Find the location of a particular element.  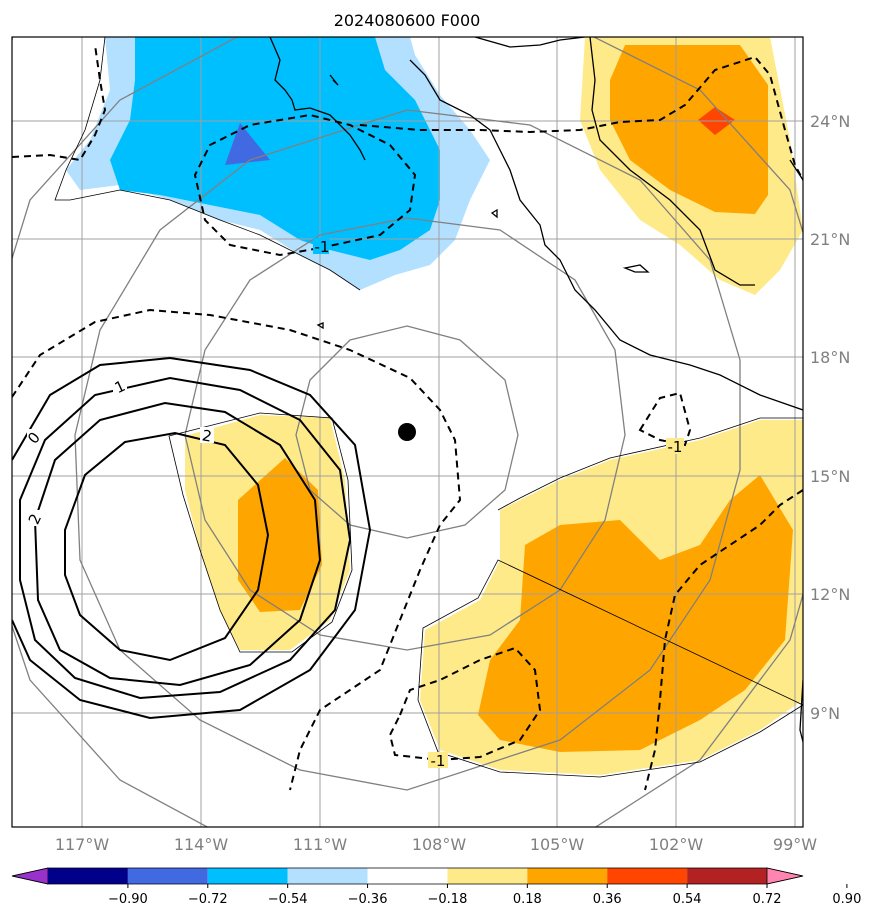

storm-center-marker is located at coordinates (407, 432).